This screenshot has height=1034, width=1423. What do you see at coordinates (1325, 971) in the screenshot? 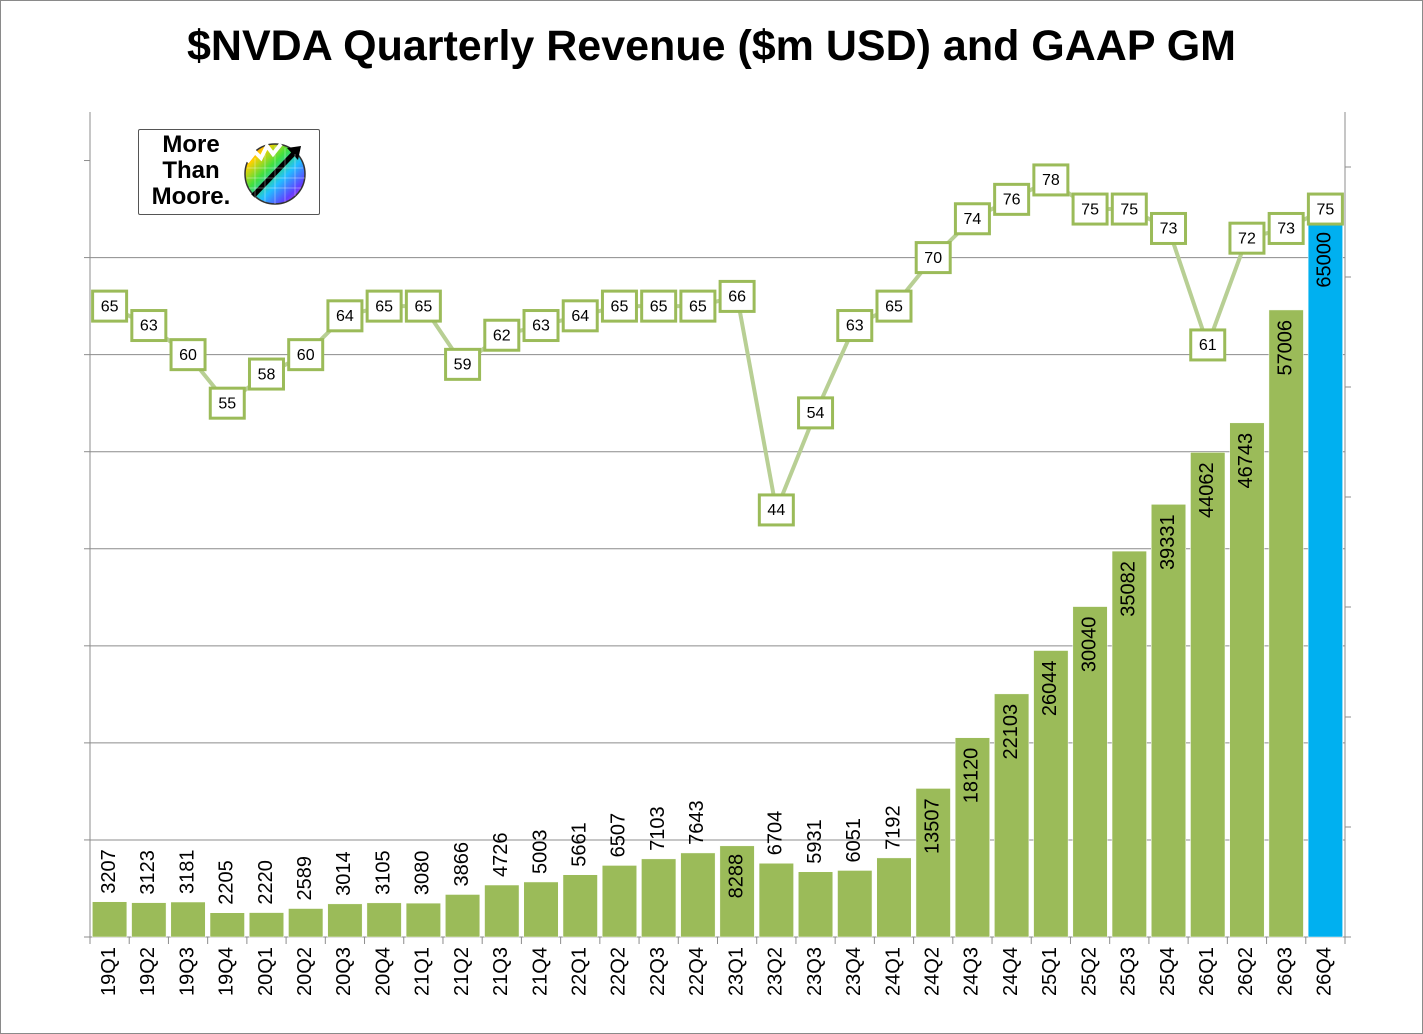
I see `x-tick-label: 26Q4` at bounding box center [1325, 971].